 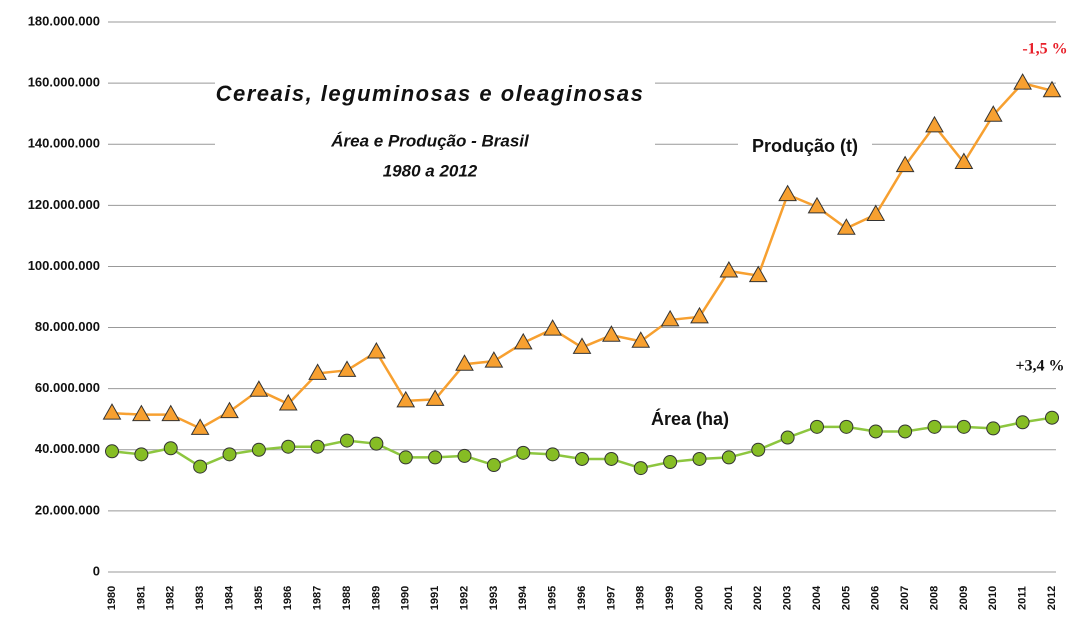 I want to click on title-backdrop, so click(x=435, y=126).